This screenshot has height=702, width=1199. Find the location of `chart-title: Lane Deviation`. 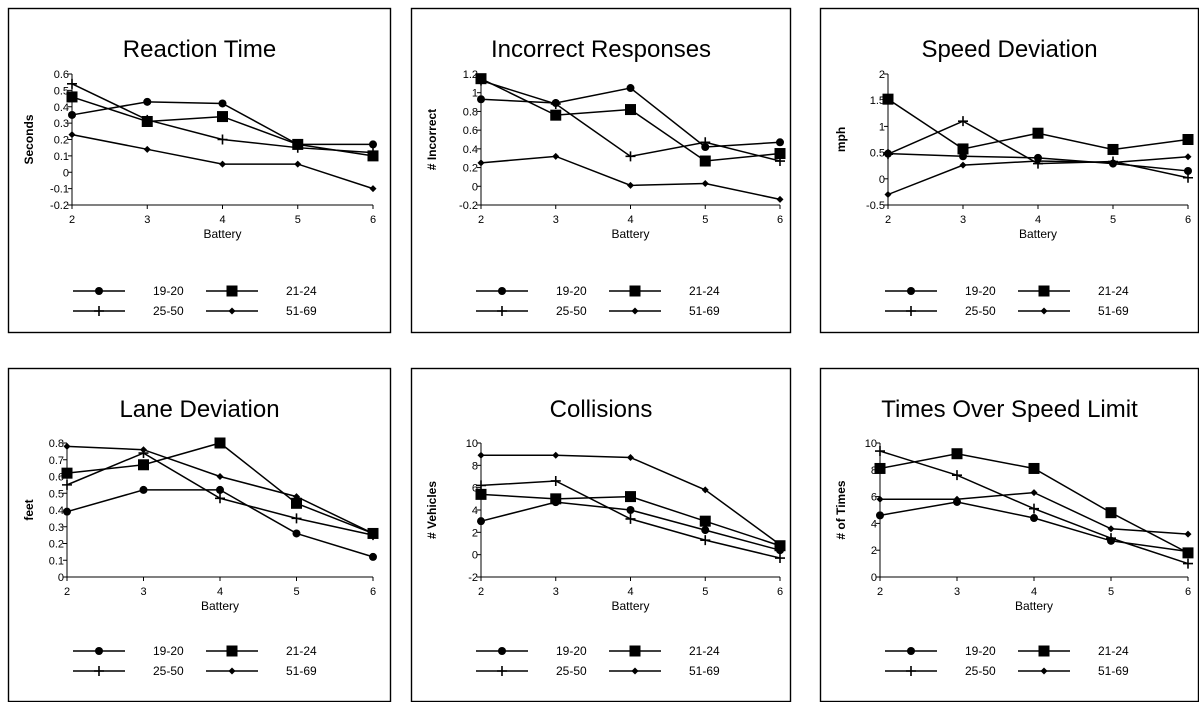

chart-title: Lane Deviation is located at coordinates (199, 409).